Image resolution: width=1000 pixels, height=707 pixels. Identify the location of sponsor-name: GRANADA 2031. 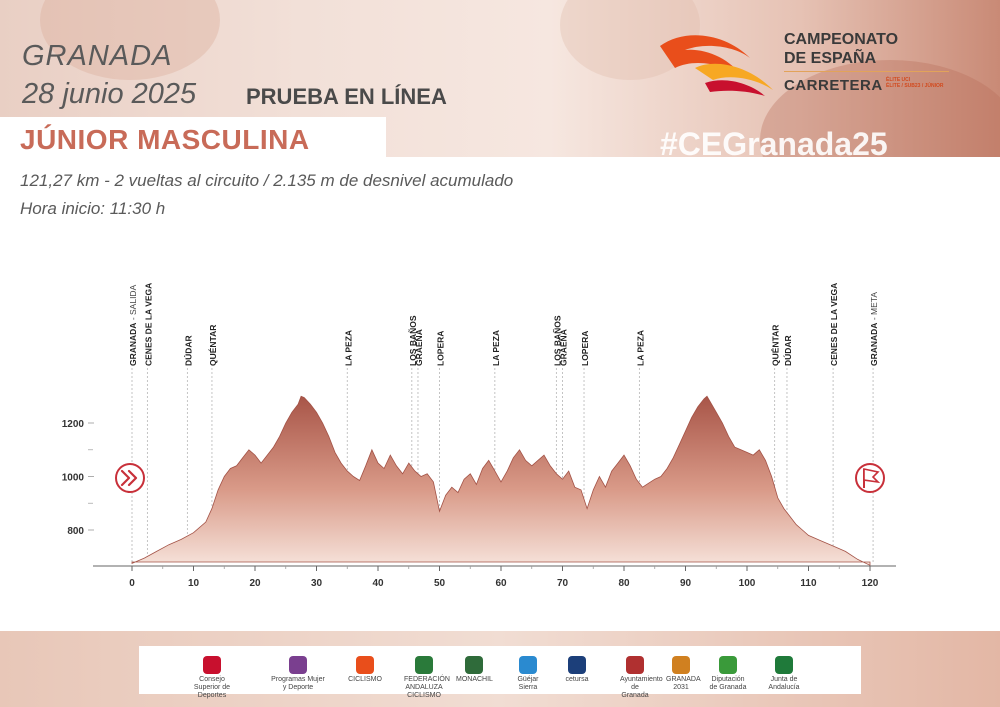
(683, 683).